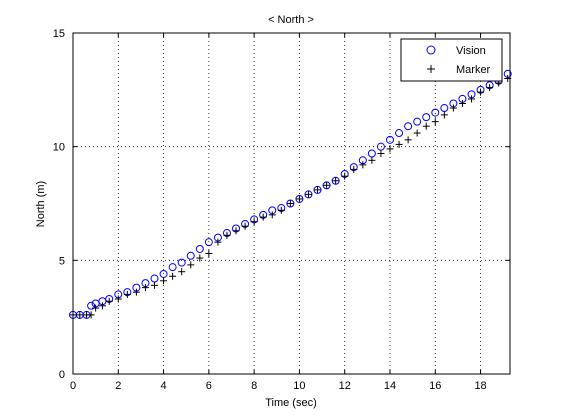  I want to click on x-tick-label: 8, so click(254, 386).